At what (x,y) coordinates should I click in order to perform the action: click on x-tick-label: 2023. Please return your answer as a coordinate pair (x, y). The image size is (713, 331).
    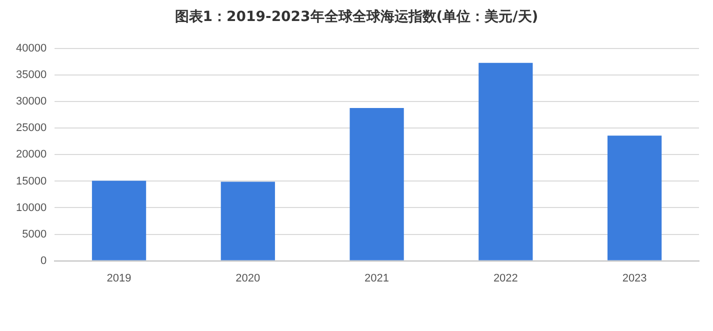
    Looking at the image, I should click on (634, 278).